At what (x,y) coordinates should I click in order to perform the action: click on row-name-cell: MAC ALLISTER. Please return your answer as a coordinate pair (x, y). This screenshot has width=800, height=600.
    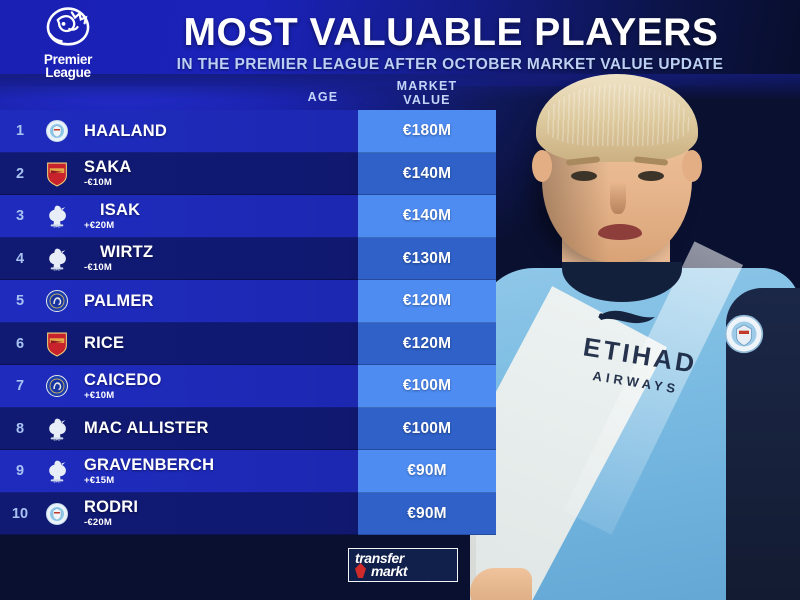
    Looking at the image, I should click on (248, 428).